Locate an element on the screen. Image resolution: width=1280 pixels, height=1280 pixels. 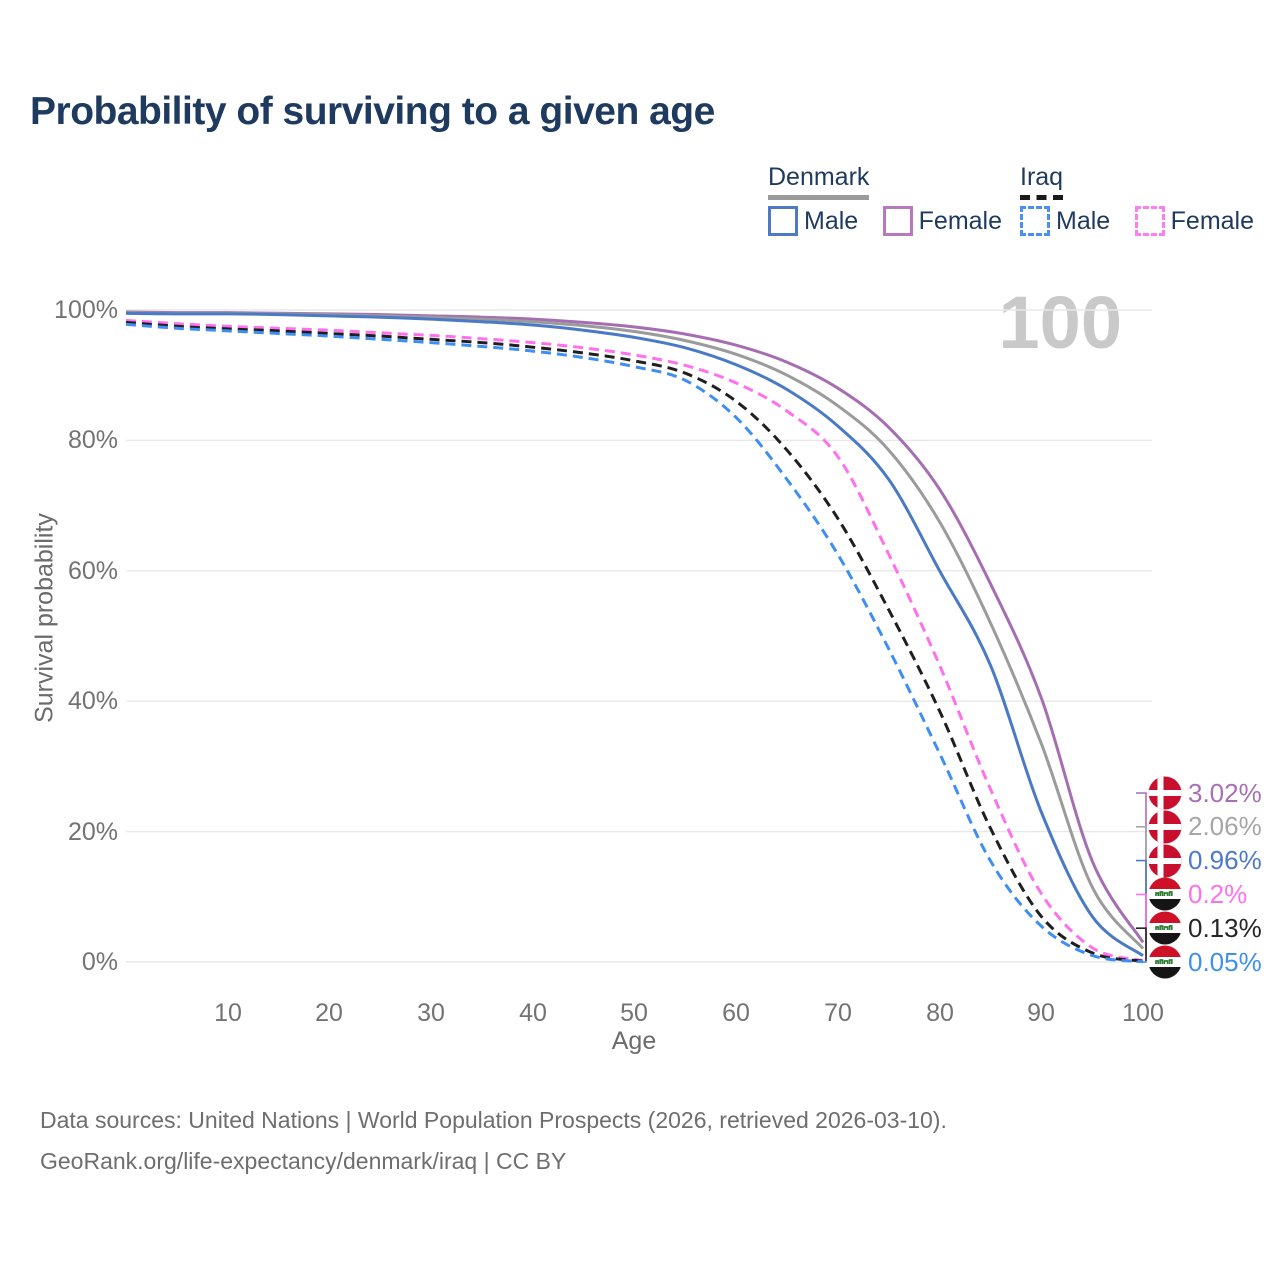
x-axis-tick-70: 70 is located at coordinates (838, 1013).